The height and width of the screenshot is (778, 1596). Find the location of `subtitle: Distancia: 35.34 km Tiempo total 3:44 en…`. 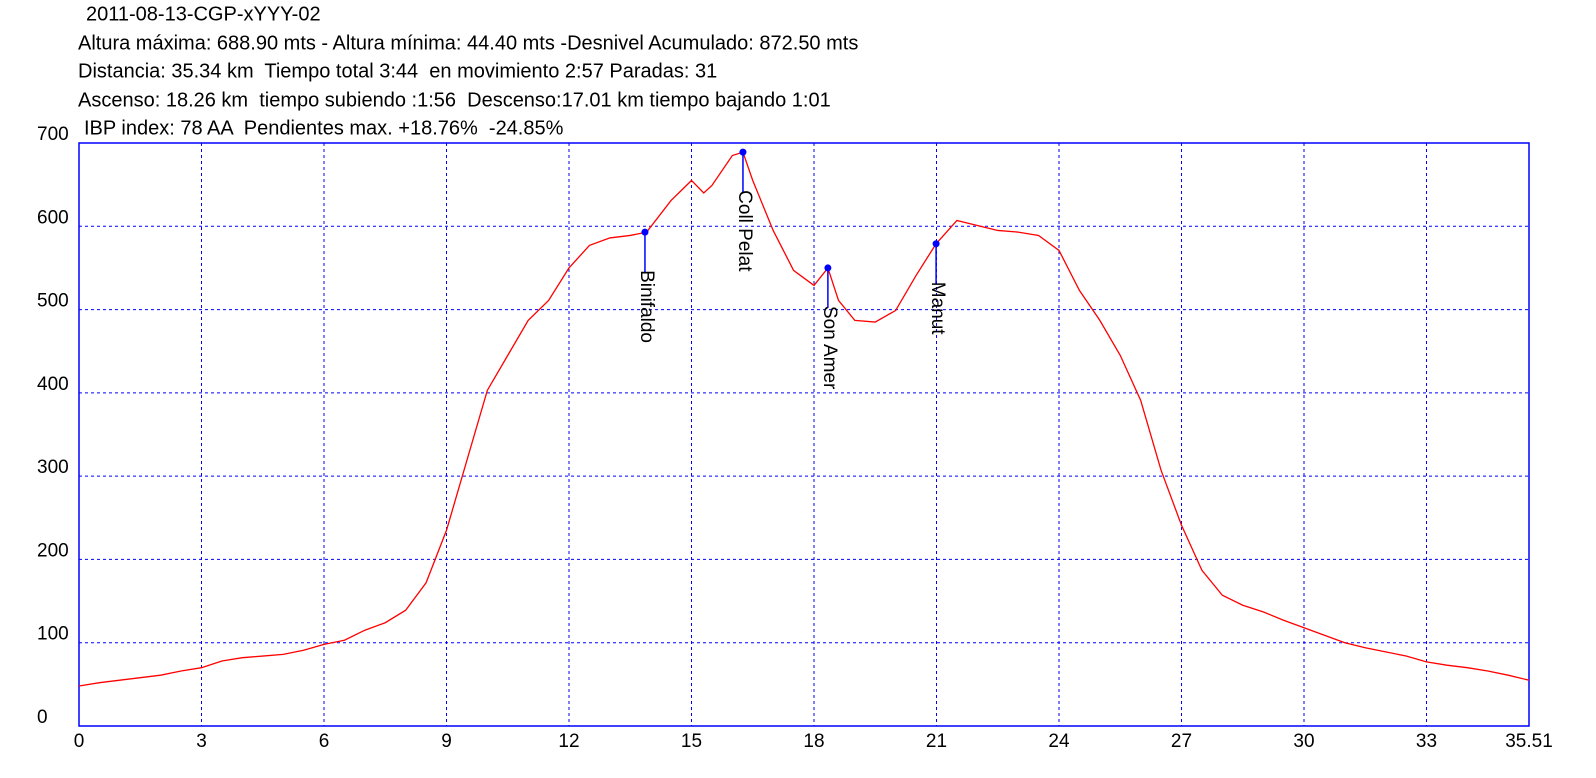

subtitle: Distancia: 35.34 km Tiempo total 3:44 en… is located at coordinates (397, 71).